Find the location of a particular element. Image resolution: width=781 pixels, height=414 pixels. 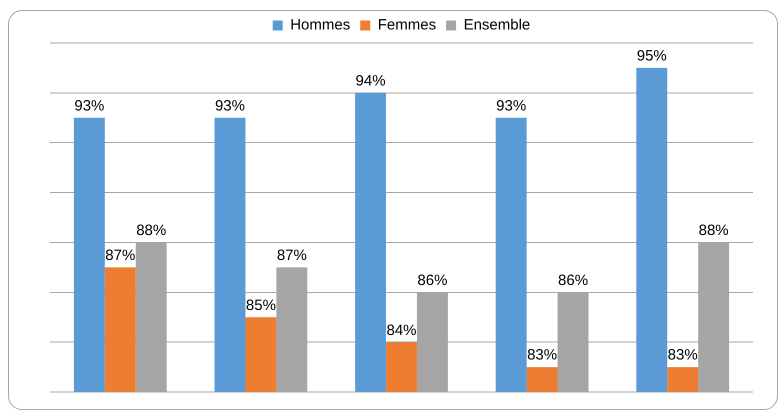

legend-label: Hommes is located at coordinates (320, 25).